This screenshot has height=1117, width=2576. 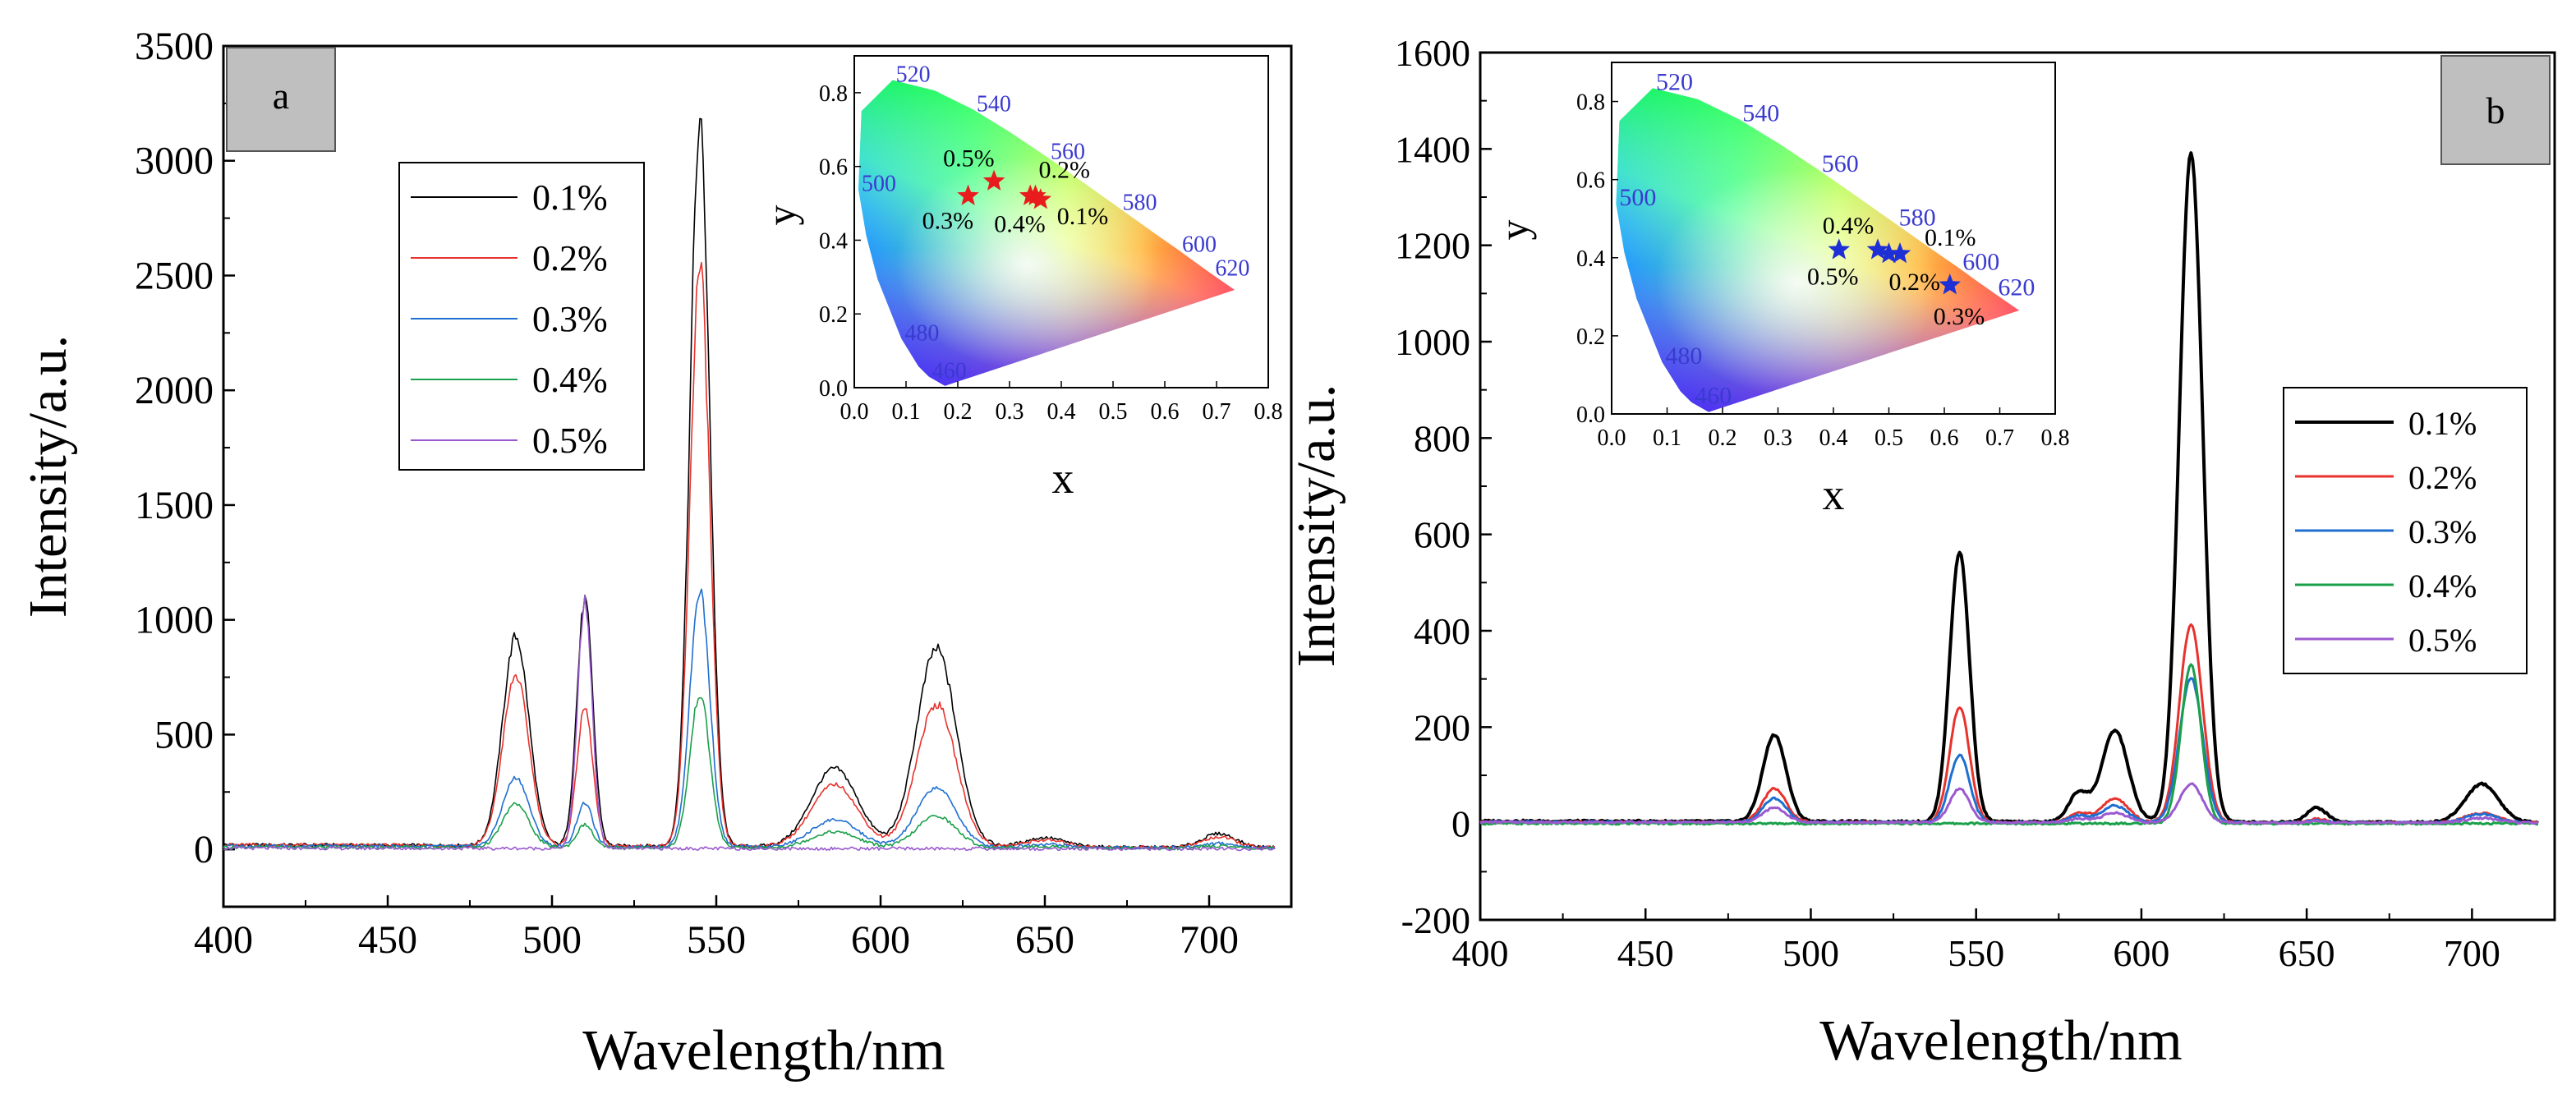 What do you see at coordinates (1840, 163) in the screenshot?
I see `inset-wavelength-label: 560` at bounding box center [1840, 163].